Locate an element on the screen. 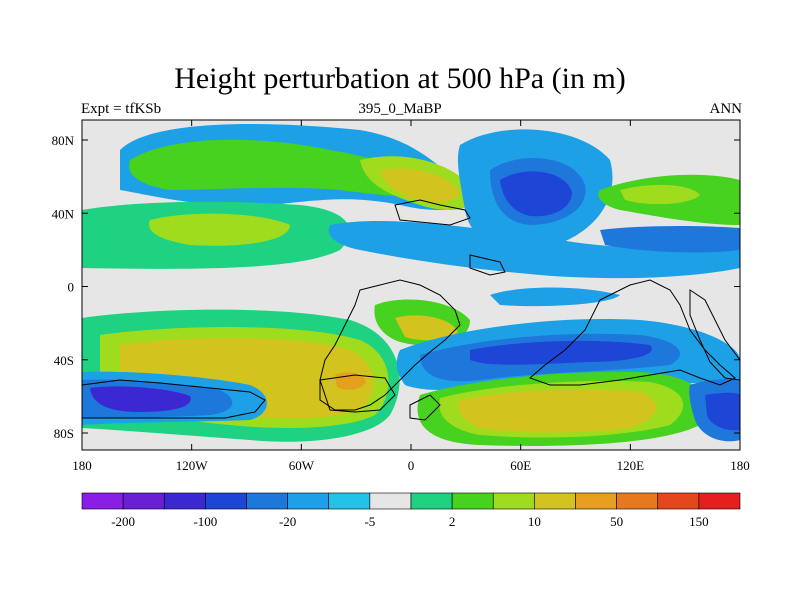 The height and width of the screenshot is (600, 800). x-tick-label: 60E is located at coordinates (520, 465).